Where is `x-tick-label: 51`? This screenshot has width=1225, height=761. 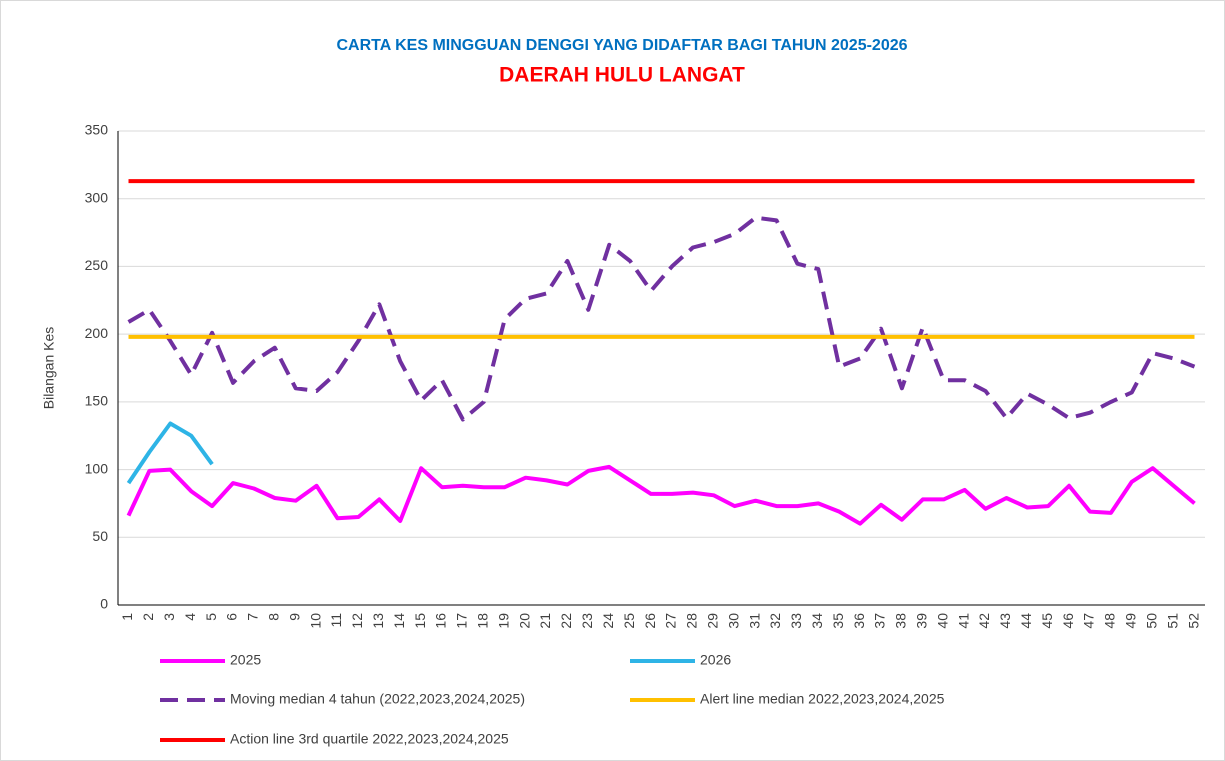 x-tick-label: 51 is located at coordinates (1172, 621).